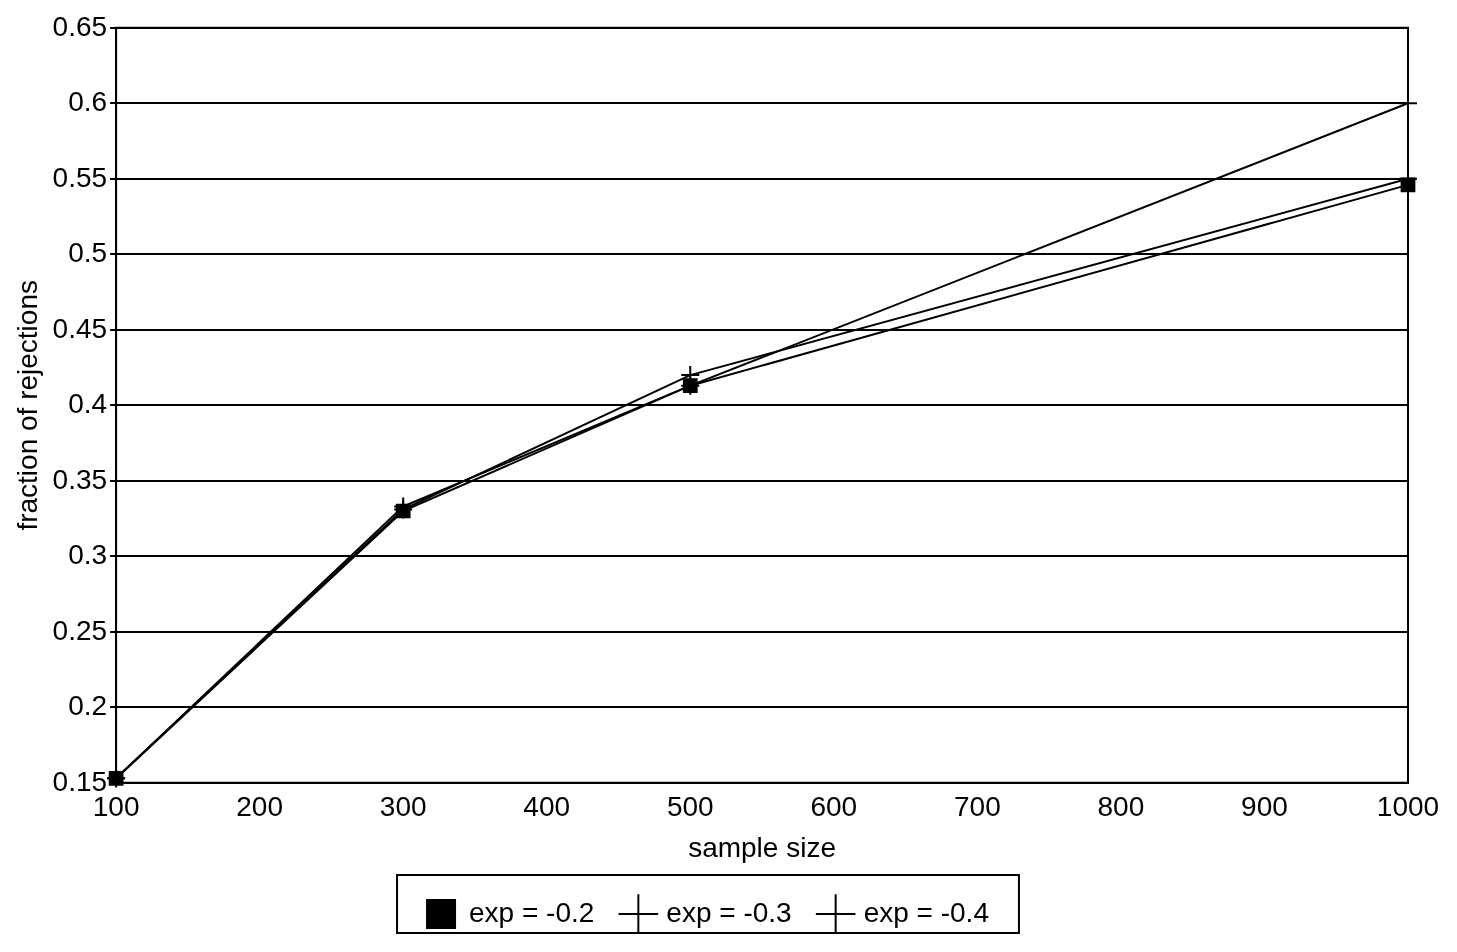 This screenshot has height=952, width=1457. Describe the element at coordinates (27, 405) in the screenshot. I see `y-axis-title: fraction of rejections` at that location.